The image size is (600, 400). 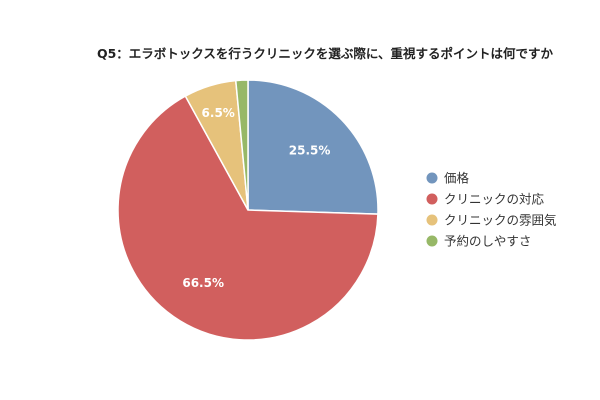 I want to click on slice-label-2: 6.5%, so click(x=218, y=113).